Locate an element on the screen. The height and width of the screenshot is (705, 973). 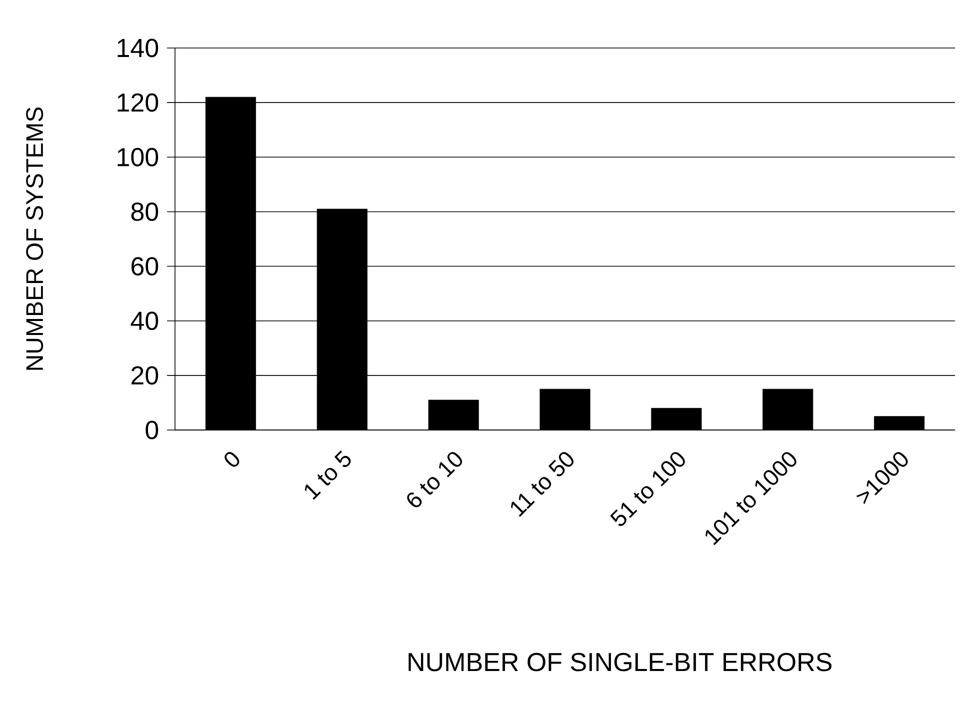
y-tick-label: 120 is located at coordinates (138, 102).